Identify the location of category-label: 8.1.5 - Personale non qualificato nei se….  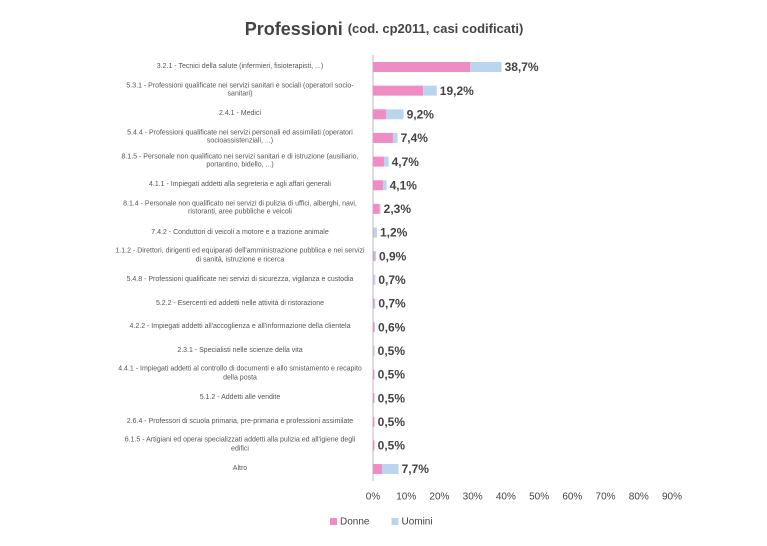
(240, 161).